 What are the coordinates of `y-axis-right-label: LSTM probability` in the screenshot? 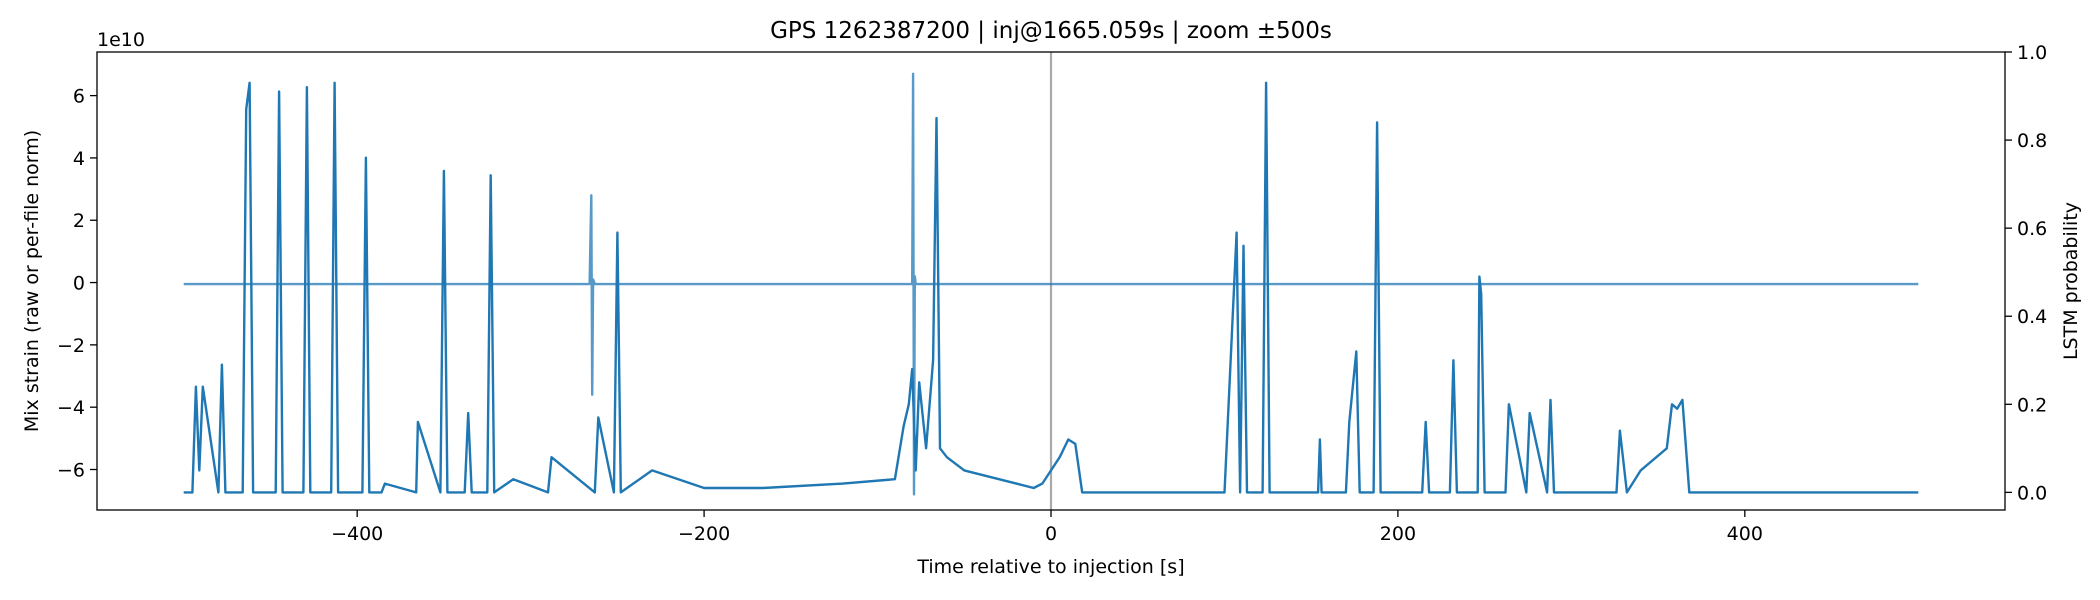 It's located at (2071, 281).